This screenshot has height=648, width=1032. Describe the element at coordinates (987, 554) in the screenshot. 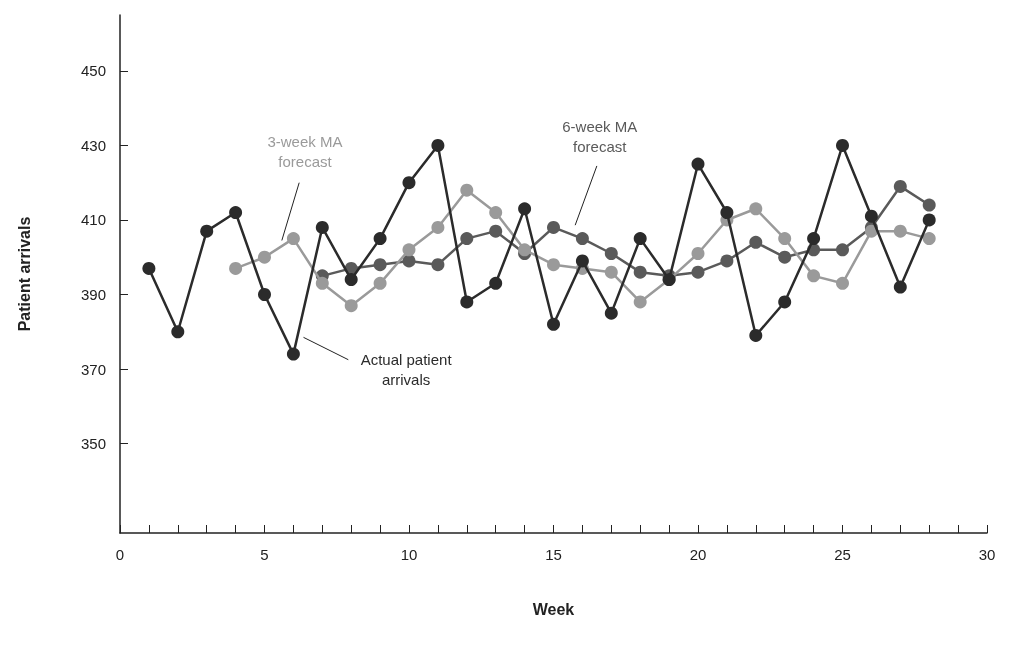

I see `x-tick-label: 30` at that location.